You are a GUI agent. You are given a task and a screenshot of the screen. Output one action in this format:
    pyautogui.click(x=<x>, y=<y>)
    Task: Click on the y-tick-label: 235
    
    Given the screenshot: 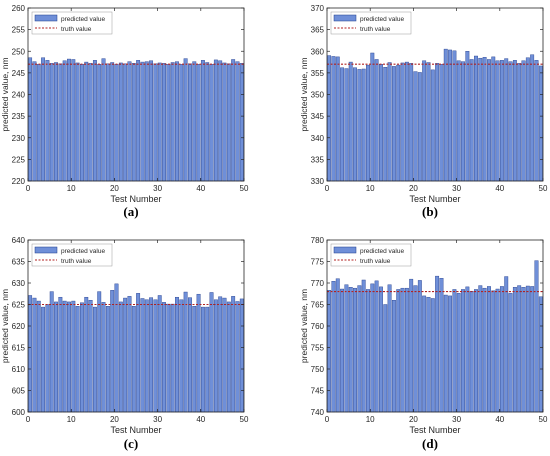 What is the action you would take?
    pyautogui.click(x=19, y=116)
    